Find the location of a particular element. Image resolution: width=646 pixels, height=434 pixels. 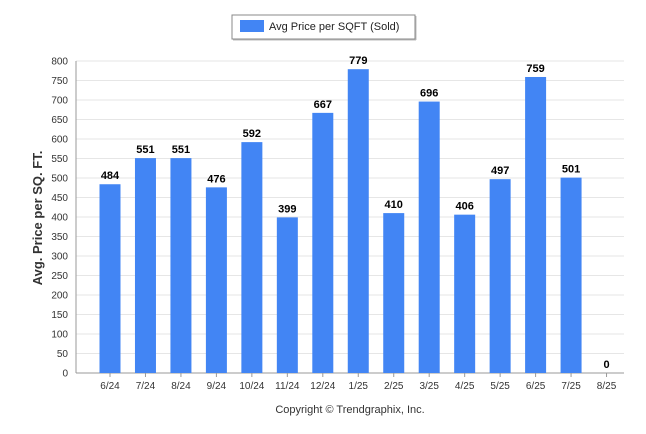

bar-value-label: 406 is located at coordinates (464, 207).